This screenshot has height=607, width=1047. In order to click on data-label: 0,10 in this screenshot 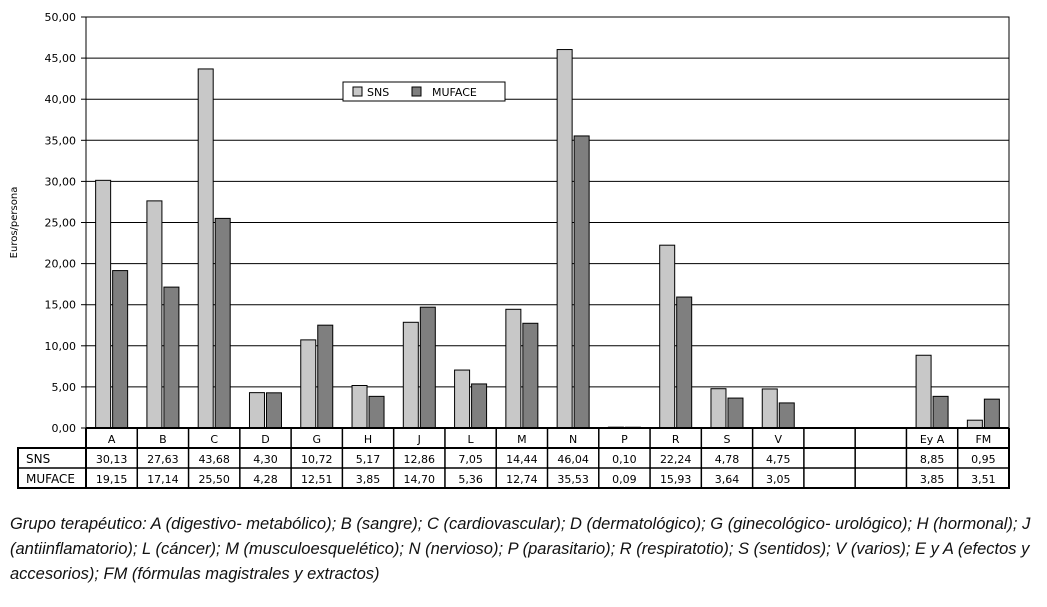, I will do `click(624, 459)`.